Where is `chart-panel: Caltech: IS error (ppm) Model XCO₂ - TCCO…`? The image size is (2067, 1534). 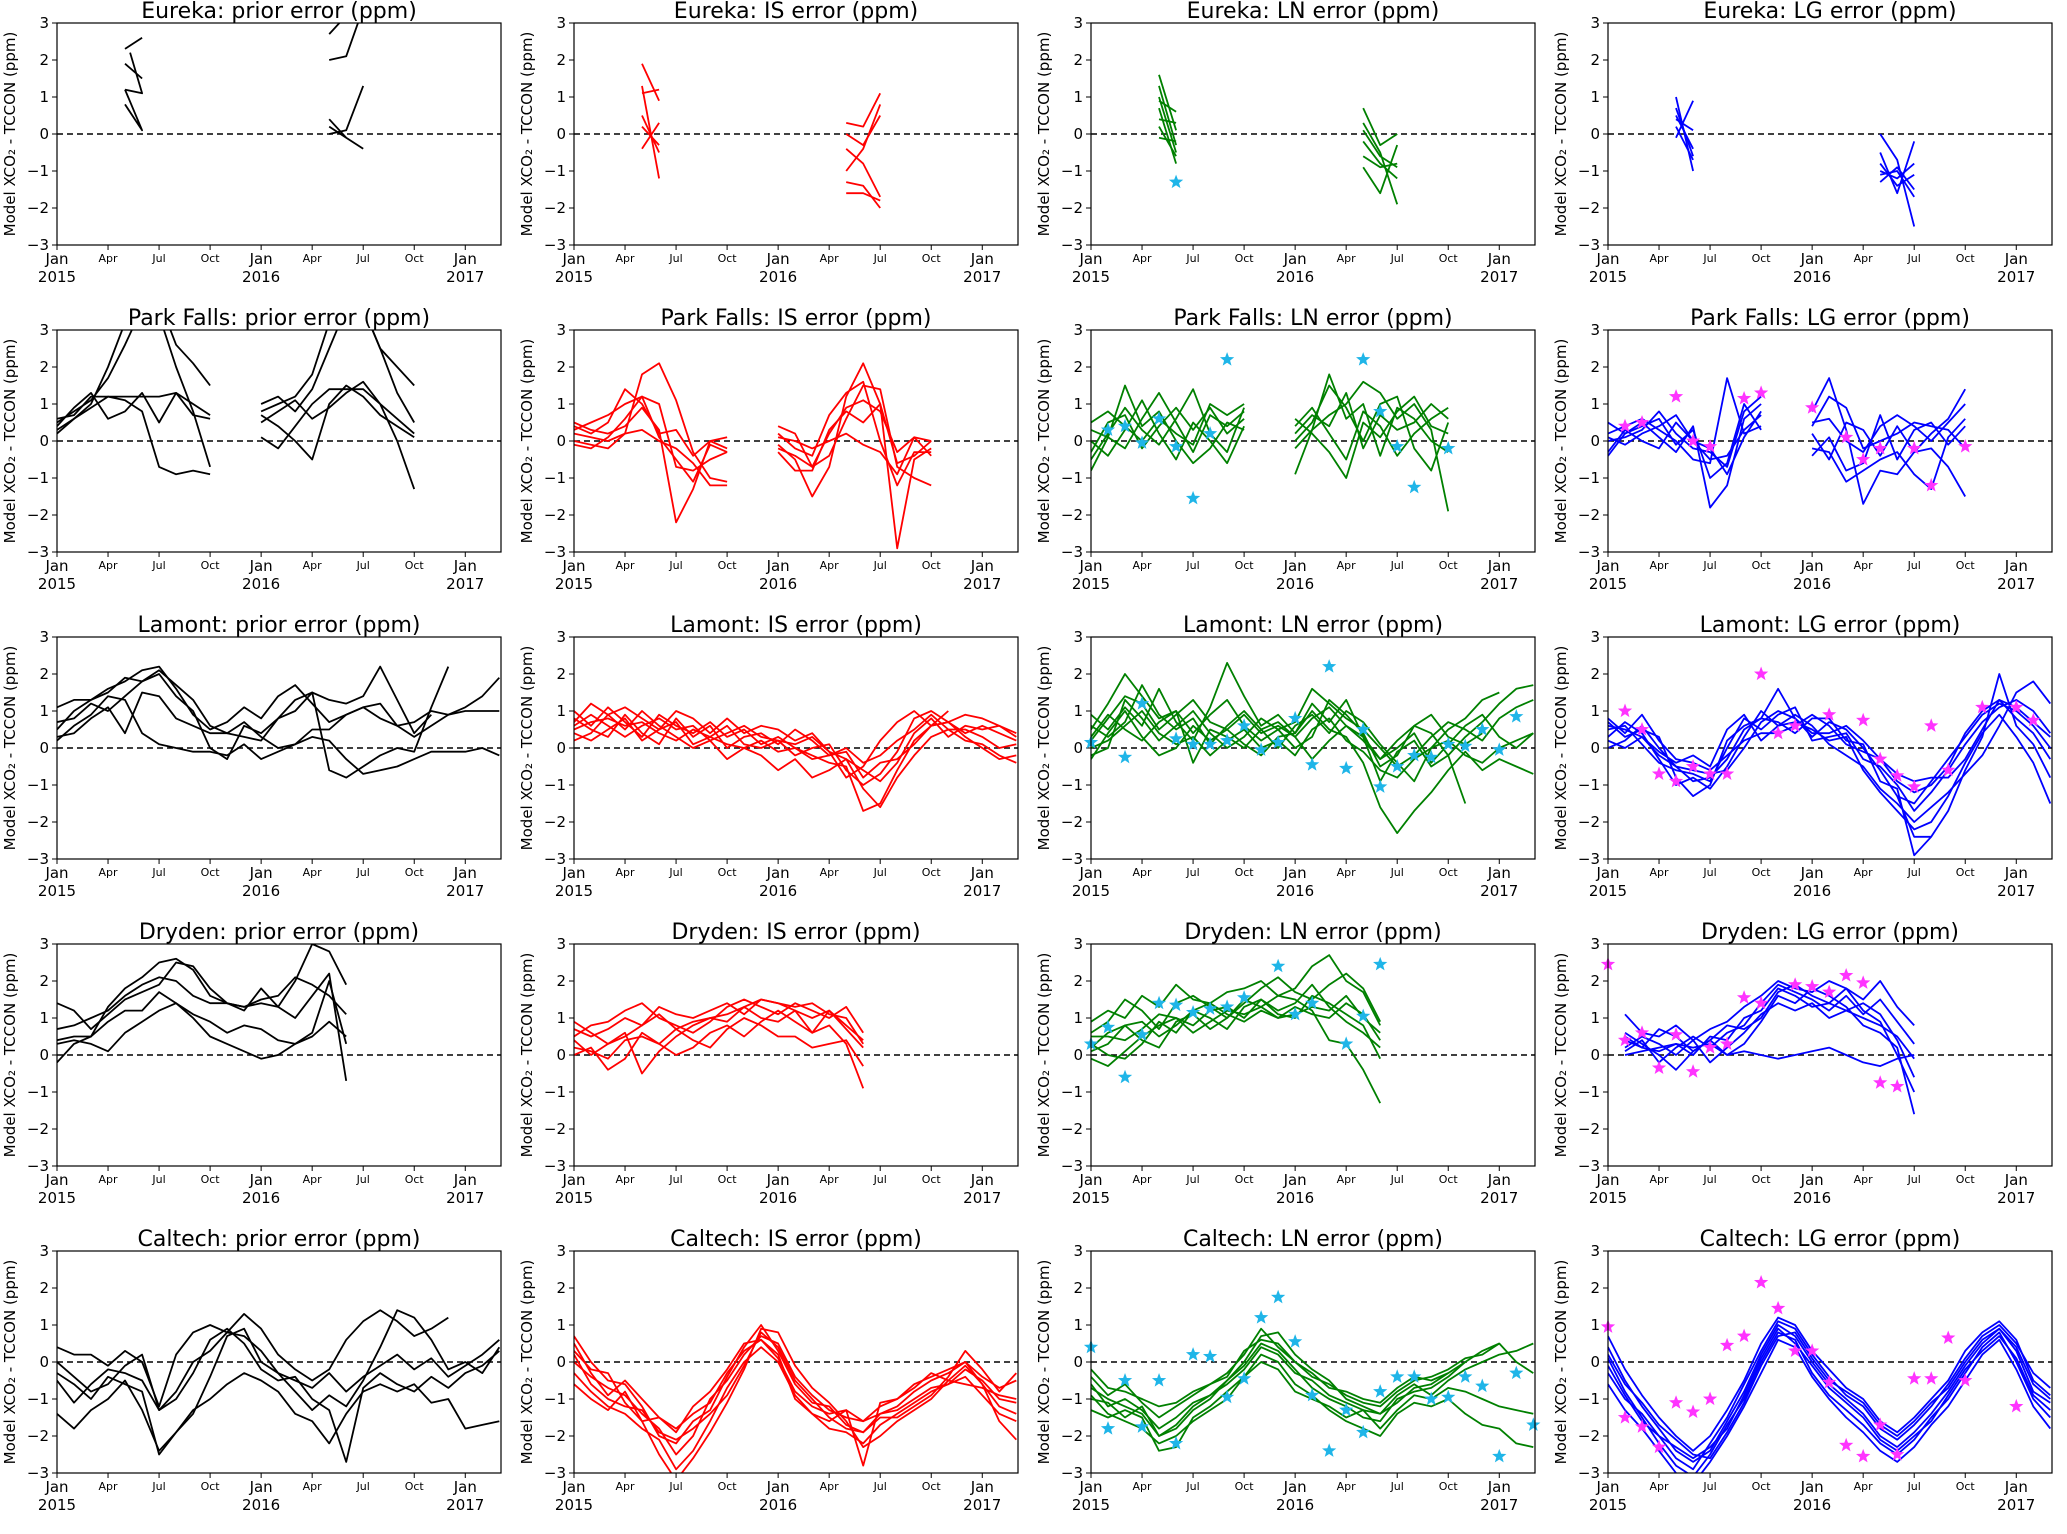 chart-panel: Caltech: IS error (ppm) Model XCO₂ - TCCO… is located at coordinates (777, 1380).